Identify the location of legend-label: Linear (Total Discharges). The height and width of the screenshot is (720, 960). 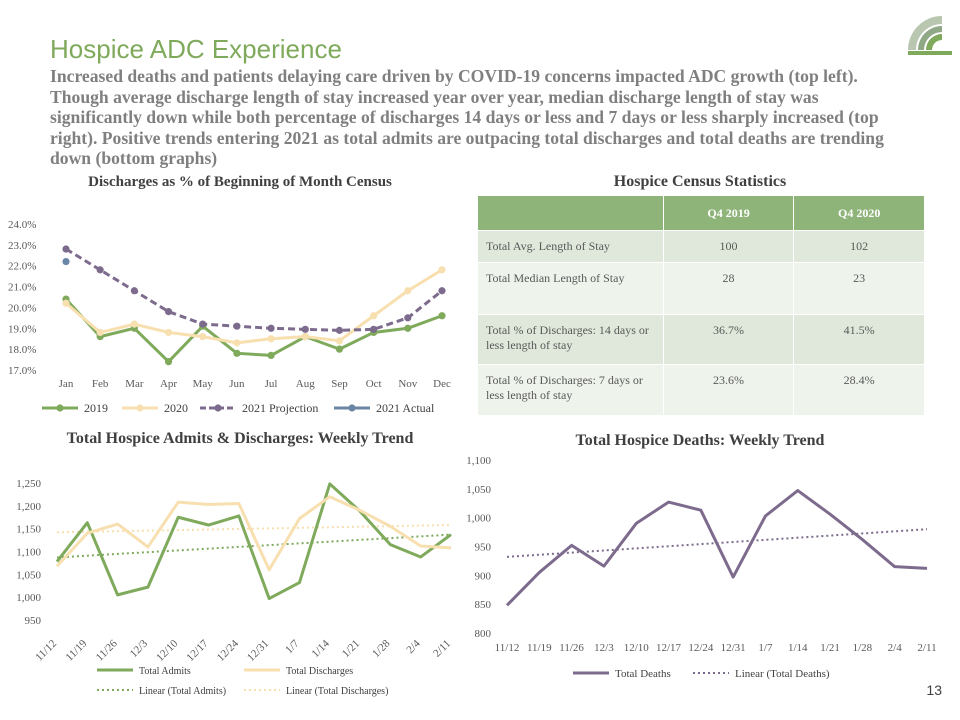
(337, 691).